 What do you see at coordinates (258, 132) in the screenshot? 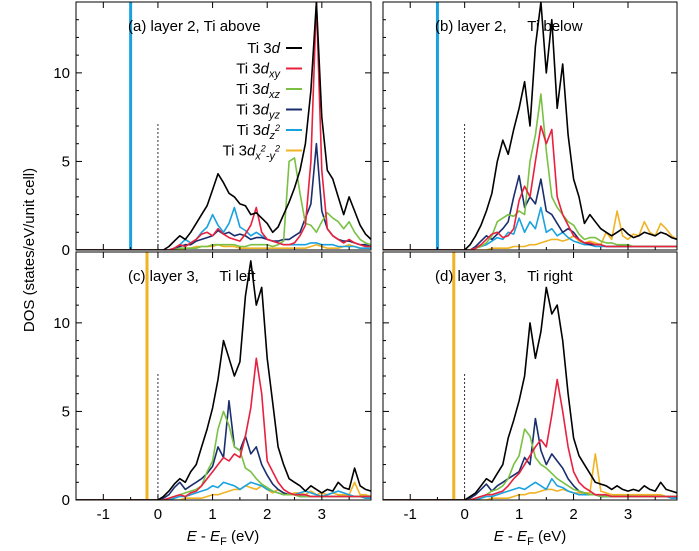
I see `legend-label: Ti 3dz2` at bounding box center [258, 132].